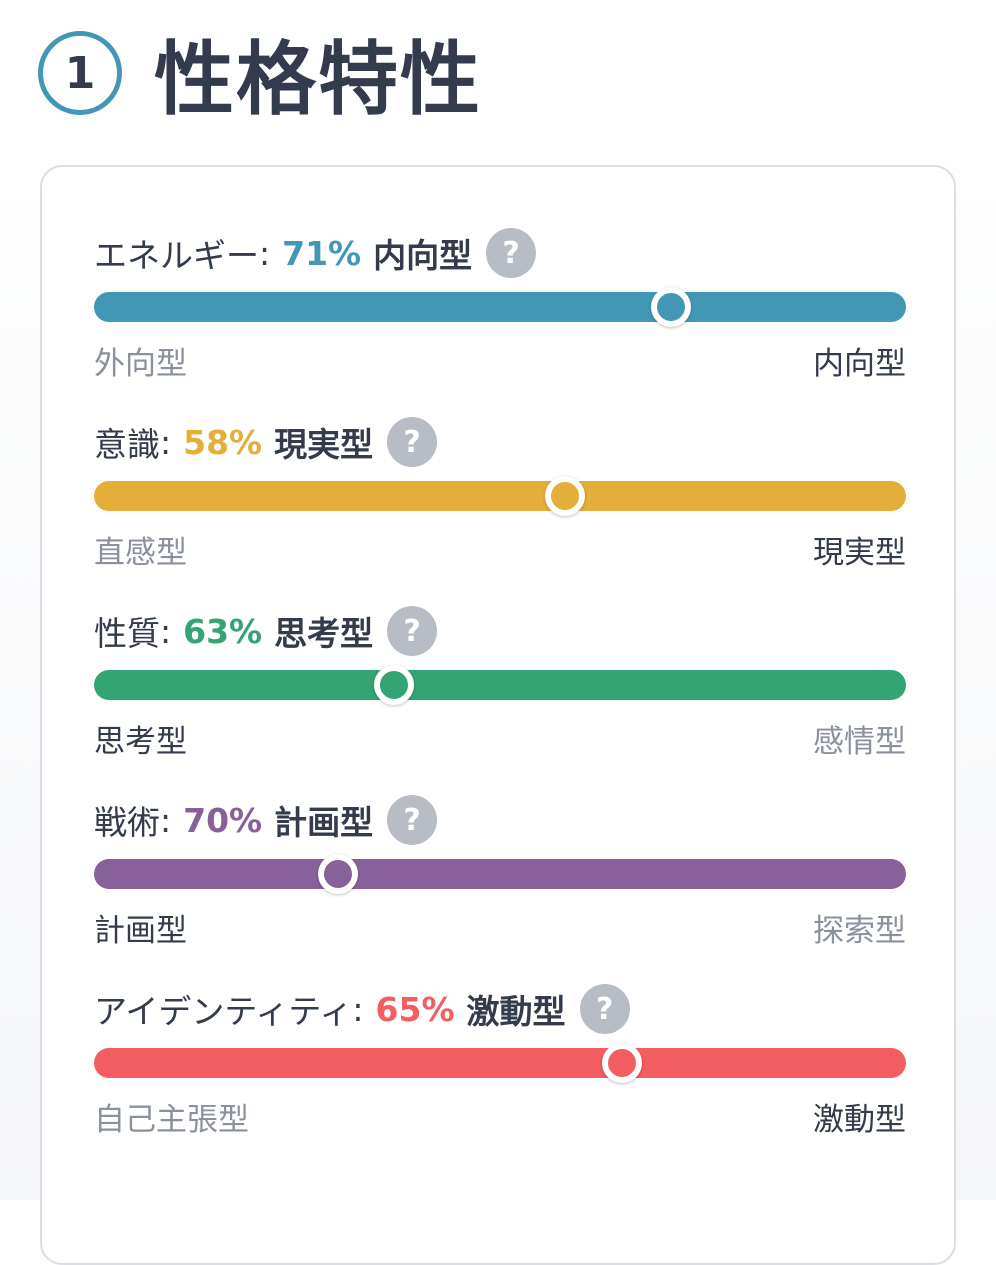 This screenshot has width=996, height=1265. I want to click on trait-left-label: 自己主張型, so click(171, 1120).